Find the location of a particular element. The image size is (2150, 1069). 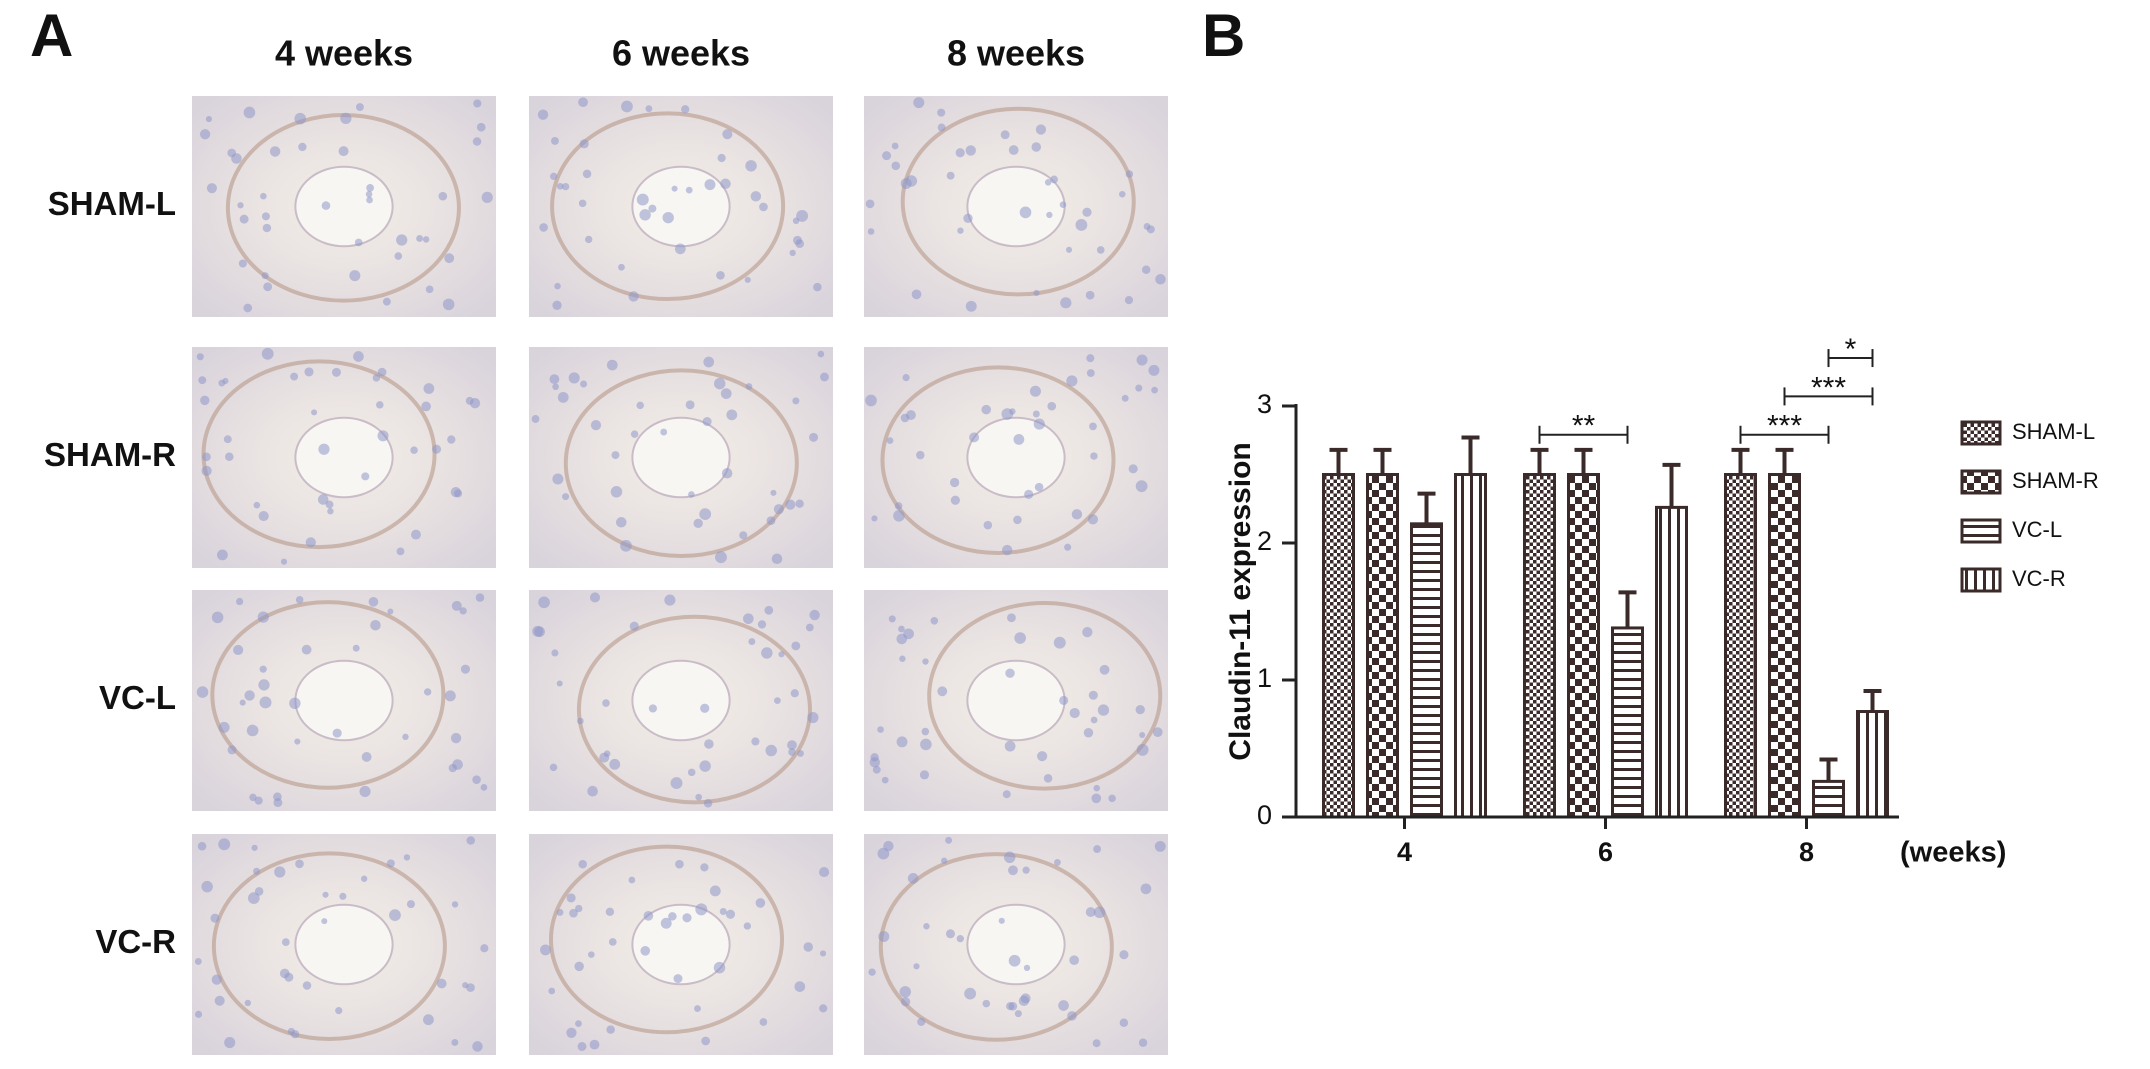

x-tick-label: 8 is located at coordinates (1806, 852).